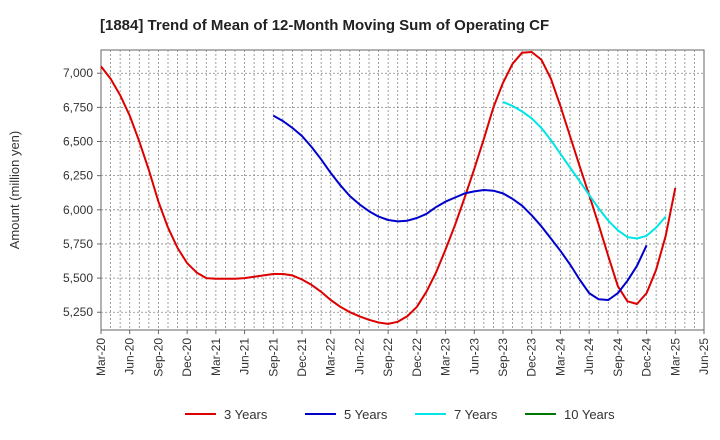 The image size is (720, 440). Describe the element at coordinates (704, 356) in the screenshot. I see `x-tick-label: Jun-25` at that location.